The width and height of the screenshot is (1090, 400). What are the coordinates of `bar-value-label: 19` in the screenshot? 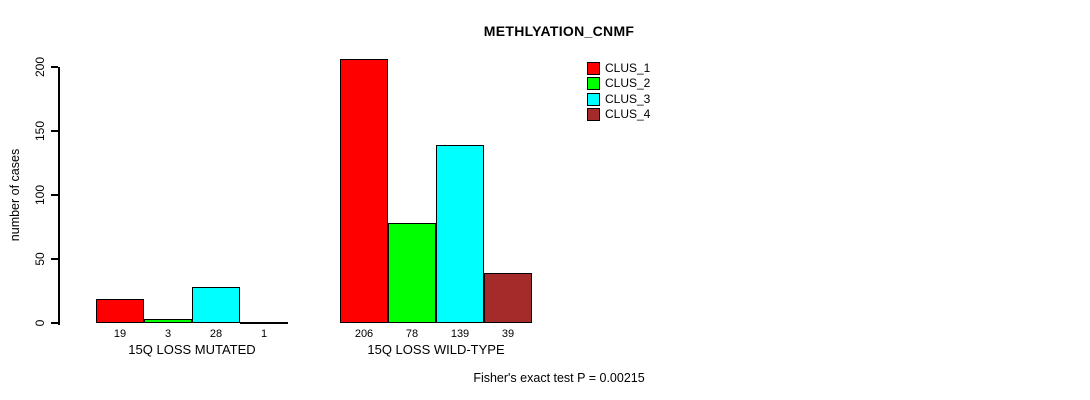 It's located at (120, 334).